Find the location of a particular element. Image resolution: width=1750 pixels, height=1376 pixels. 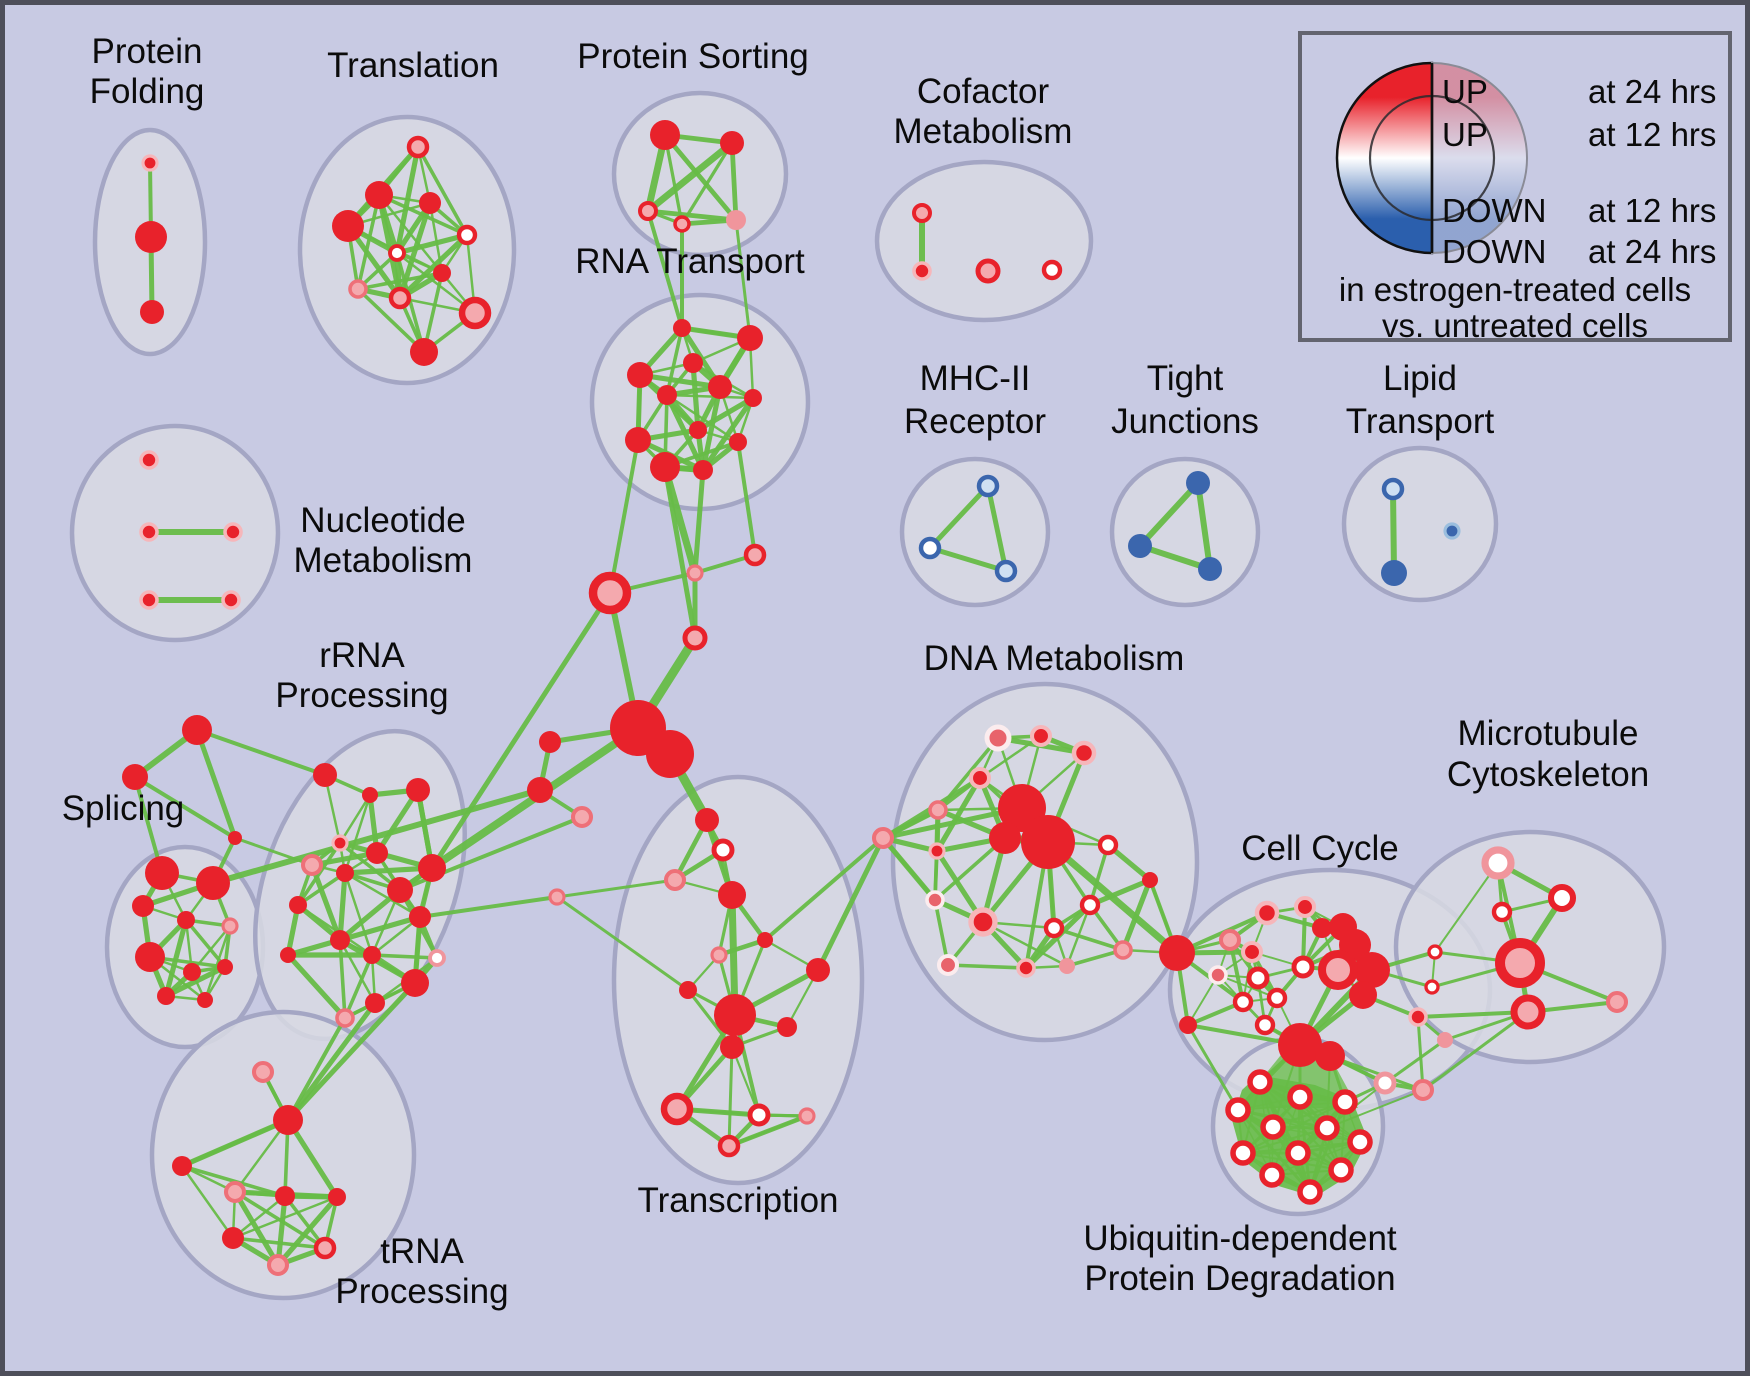

mhc-ii-receptor-label-line-0: MHC-II is located at coordinates (975, 378).